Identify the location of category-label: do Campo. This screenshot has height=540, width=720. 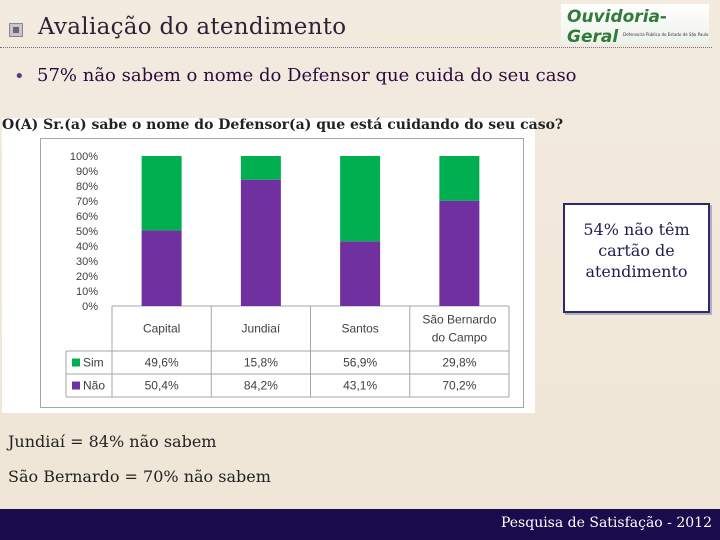
(460, 338).